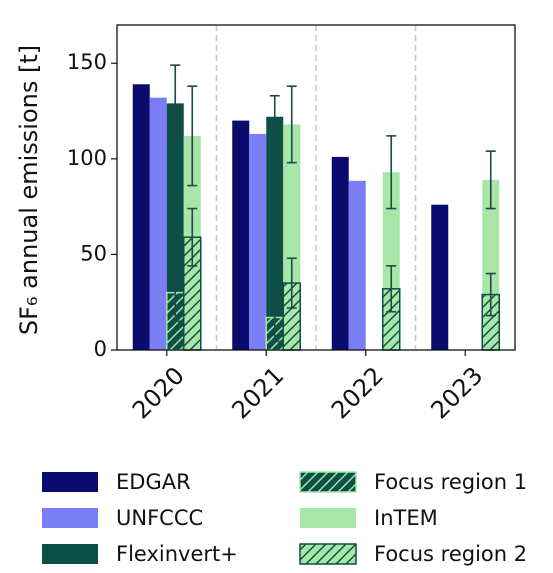  What do you see at coordinates (158, 392) in the screenshot?
I see `x-tick-label: 2020` at bounding box center [158, 392].